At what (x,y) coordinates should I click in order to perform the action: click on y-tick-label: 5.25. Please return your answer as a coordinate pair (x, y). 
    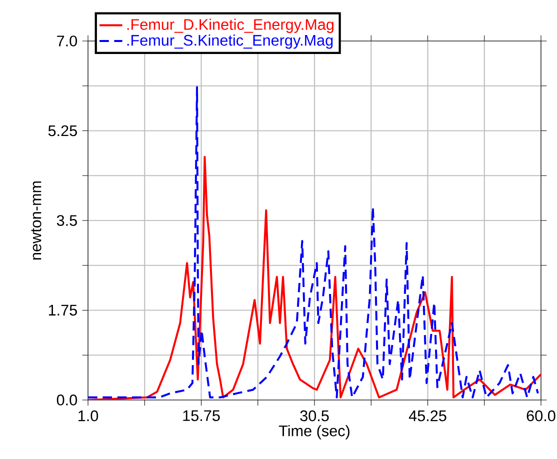
    Looking at the image, I should click on (62, 130).